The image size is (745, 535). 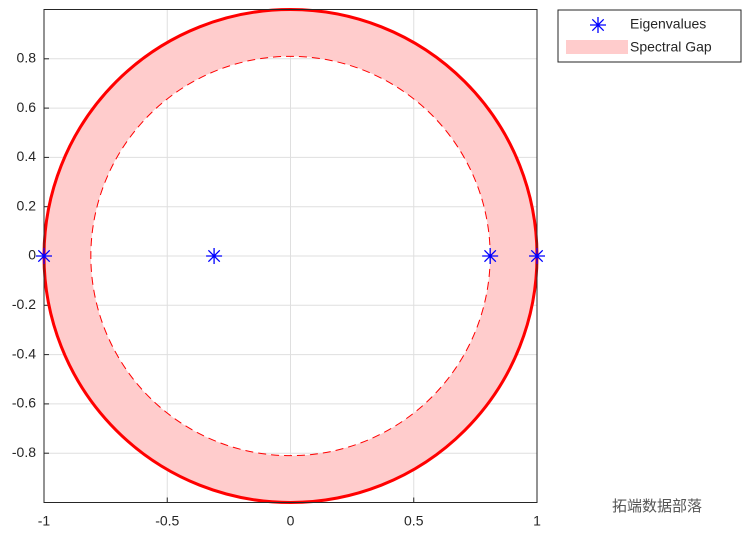 What do you see at coordinates (167, 521) in the screenshot?
I see `x-tick-label: -0.5` at bounding box center [167, 521].